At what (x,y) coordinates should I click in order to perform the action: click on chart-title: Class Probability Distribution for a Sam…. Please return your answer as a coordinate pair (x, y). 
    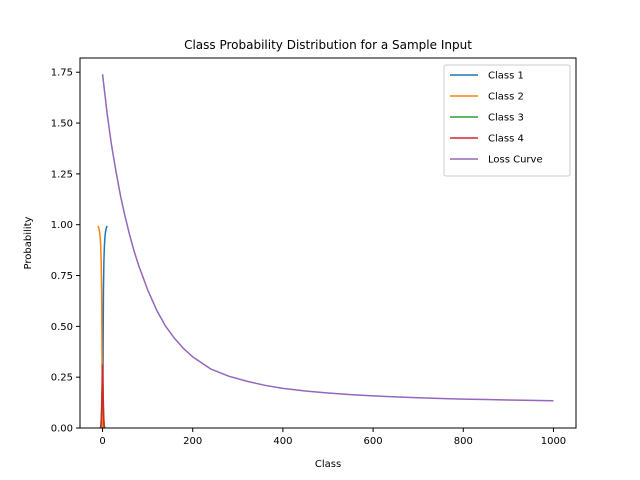
    Looking at the image, I should click on (328, 45).